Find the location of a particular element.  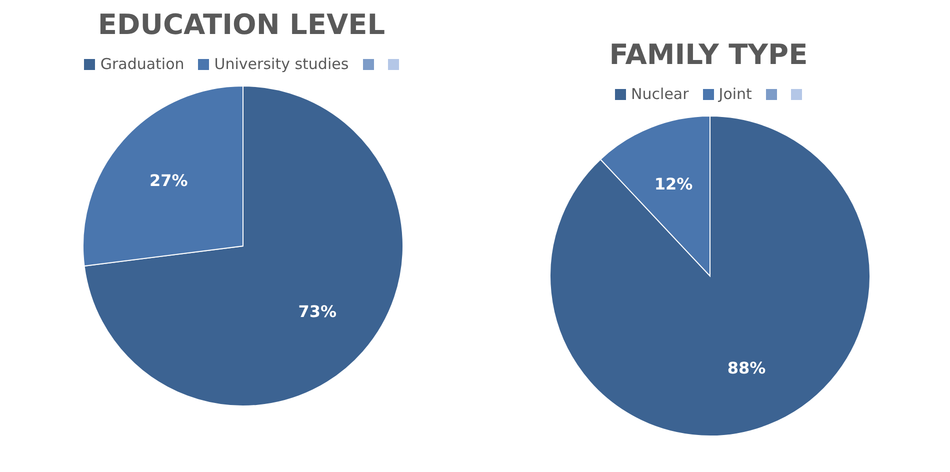

data-label: 88% is located at coordinates (746, 368).